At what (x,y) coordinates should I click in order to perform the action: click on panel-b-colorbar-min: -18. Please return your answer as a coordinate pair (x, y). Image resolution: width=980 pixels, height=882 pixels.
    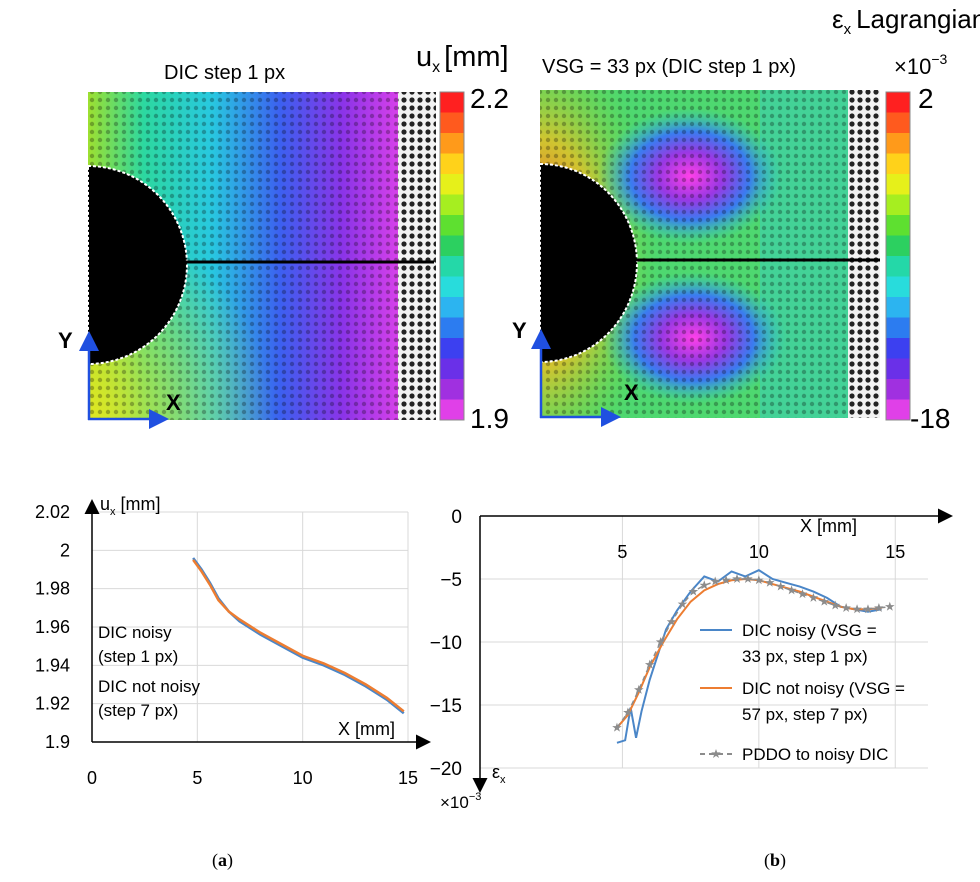
    Looking at the image, I should click on (930, 418).